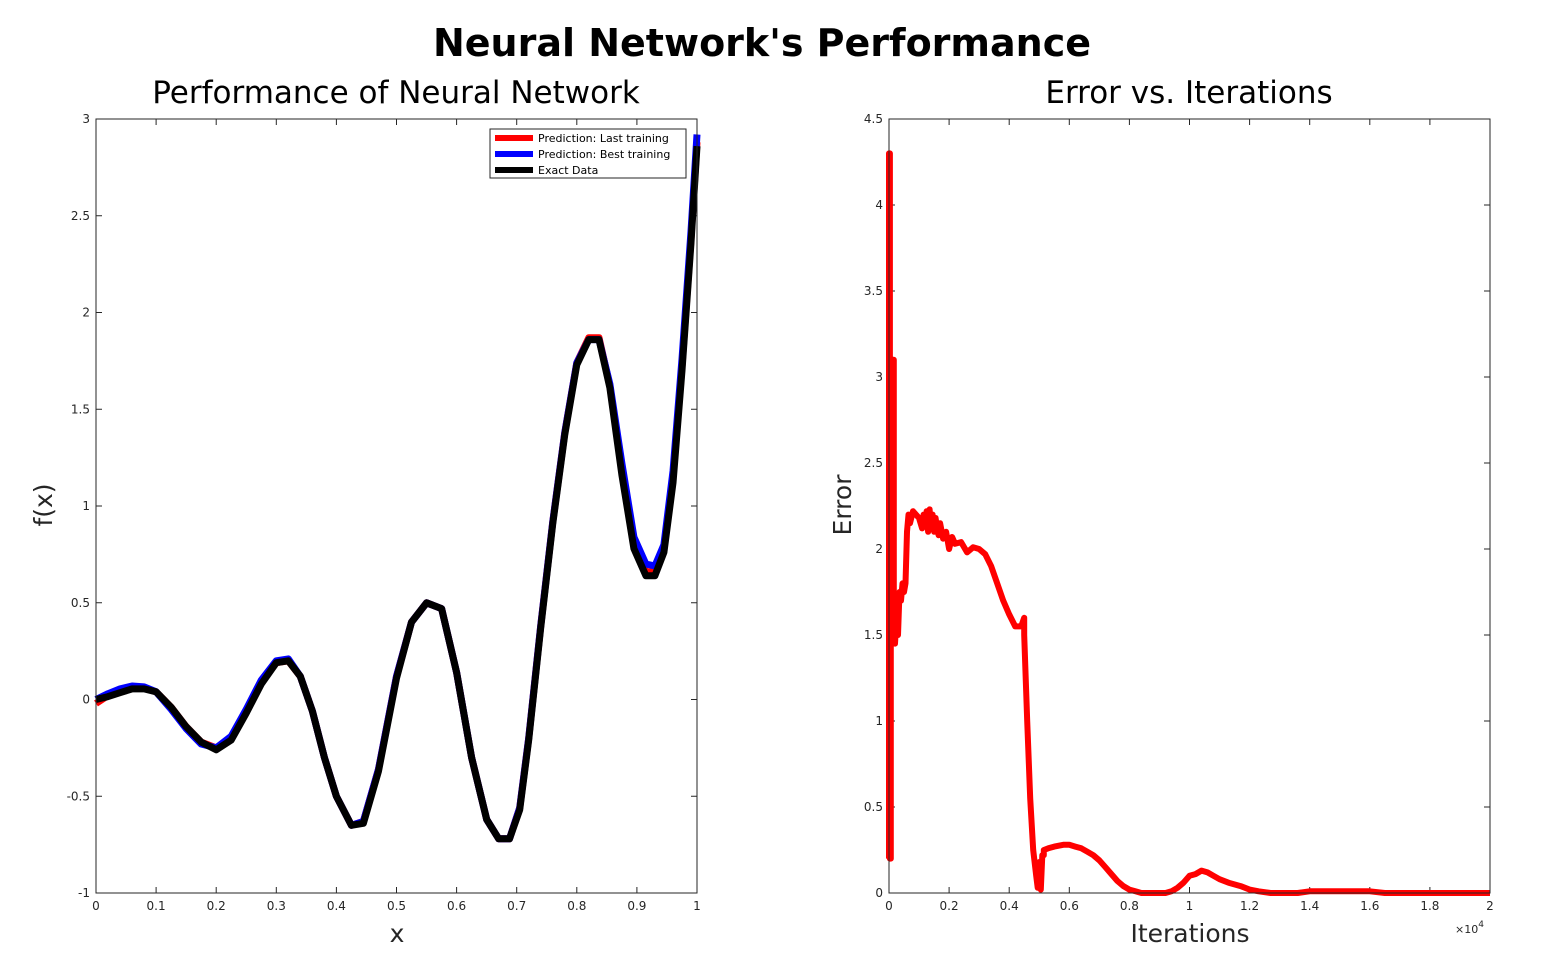 The height and width of the screenshot is (968, 1551). Describe the element at coordinates (762, 43) in the screenshot. I see `figure-suptitle: Neural Network's Performance` at that location.